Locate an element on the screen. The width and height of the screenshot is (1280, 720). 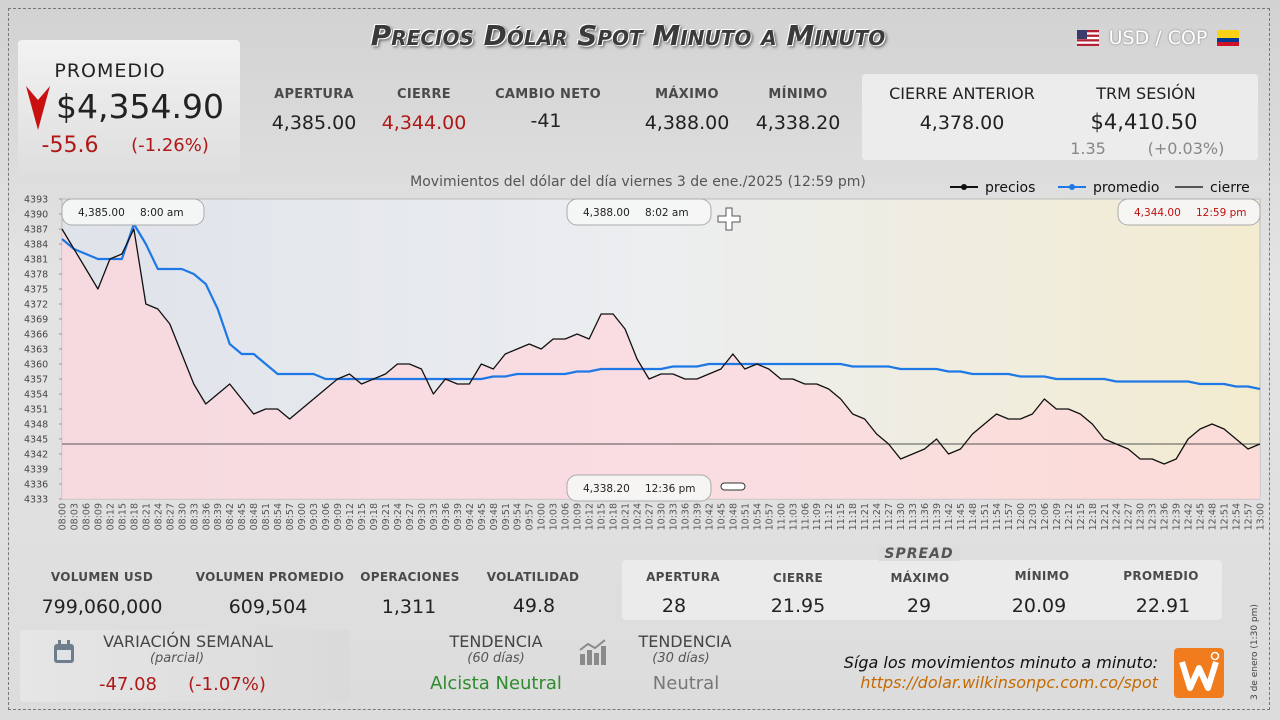
stat-label: CAMBIO NETO is located at coordinates (548, 94).